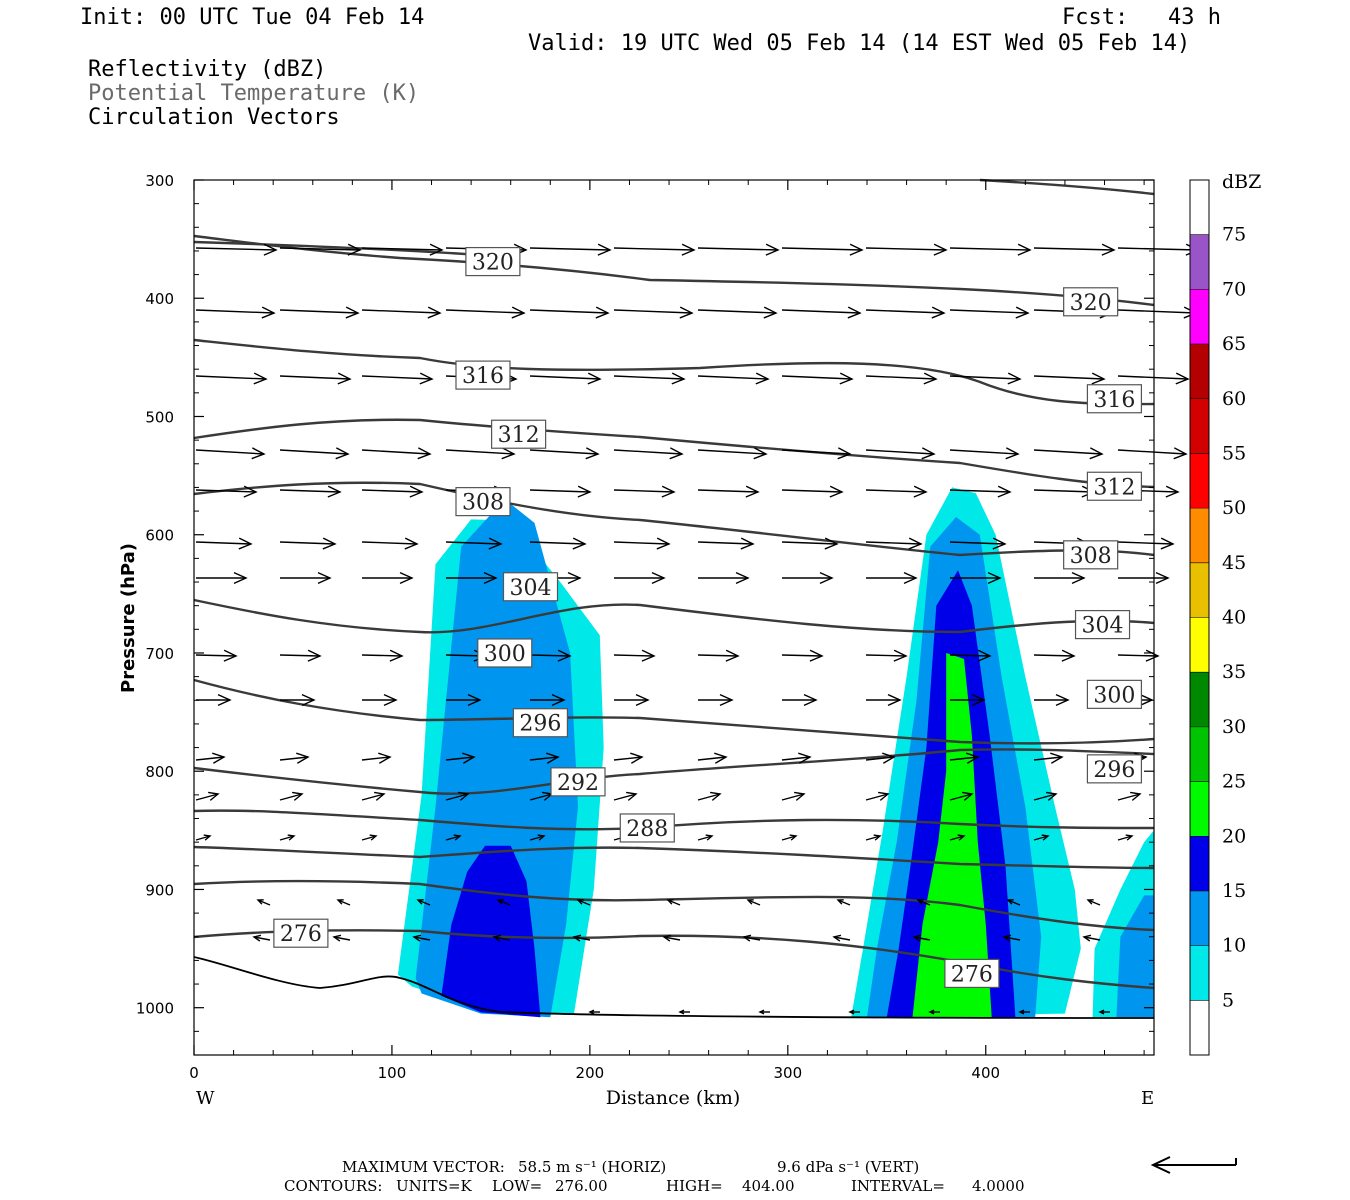 Image resolution: width=1350 pixels, height=1200 pixels. What do you see at coordinates (423, 1167) in the screenshot?
I see `max-vector-label: MAXIMUM VECTOR:` at bounding box center [423, 1167].